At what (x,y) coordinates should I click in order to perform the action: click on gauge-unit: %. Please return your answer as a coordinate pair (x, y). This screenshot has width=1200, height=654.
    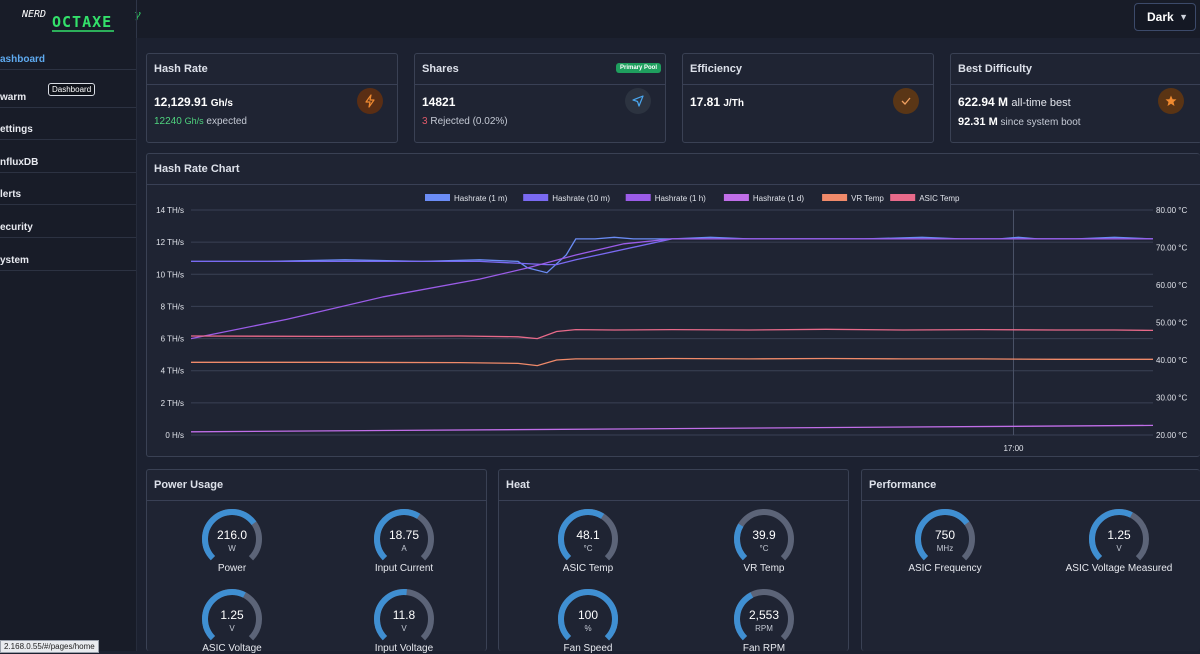
    Looking at the image, I should click on (587, 628).